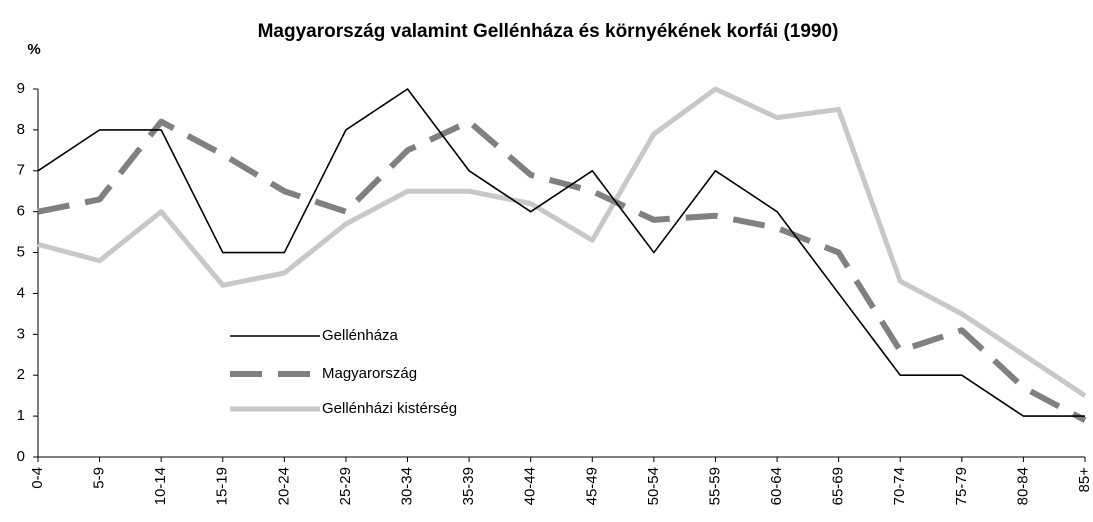 The image size is (1093, 522). What do you see at coordinates (468, 486) in the screenshot?
I see `x-tick-label: 35-39` at bounding box center [468, 486].